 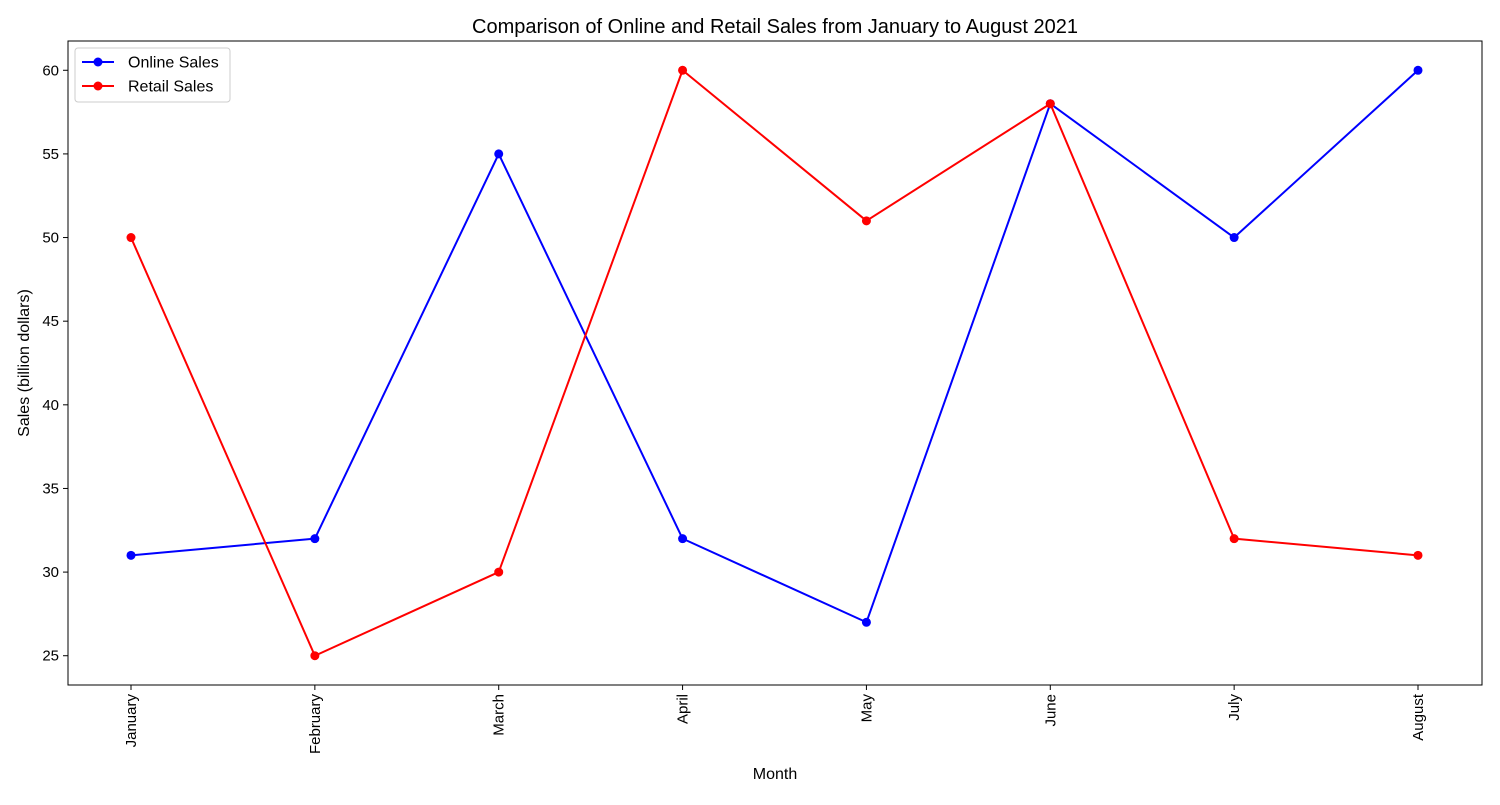 I want to click on legend: Online Sales Retail Sales, so click(x=152, y=75).